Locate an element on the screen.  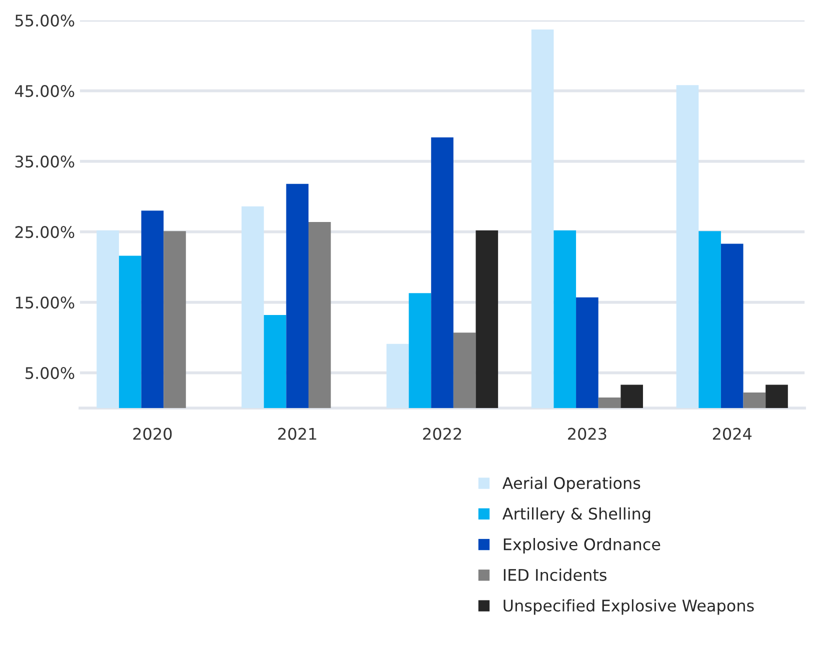
legend-label: Aerial Operations is located at coordinates (571, 484).